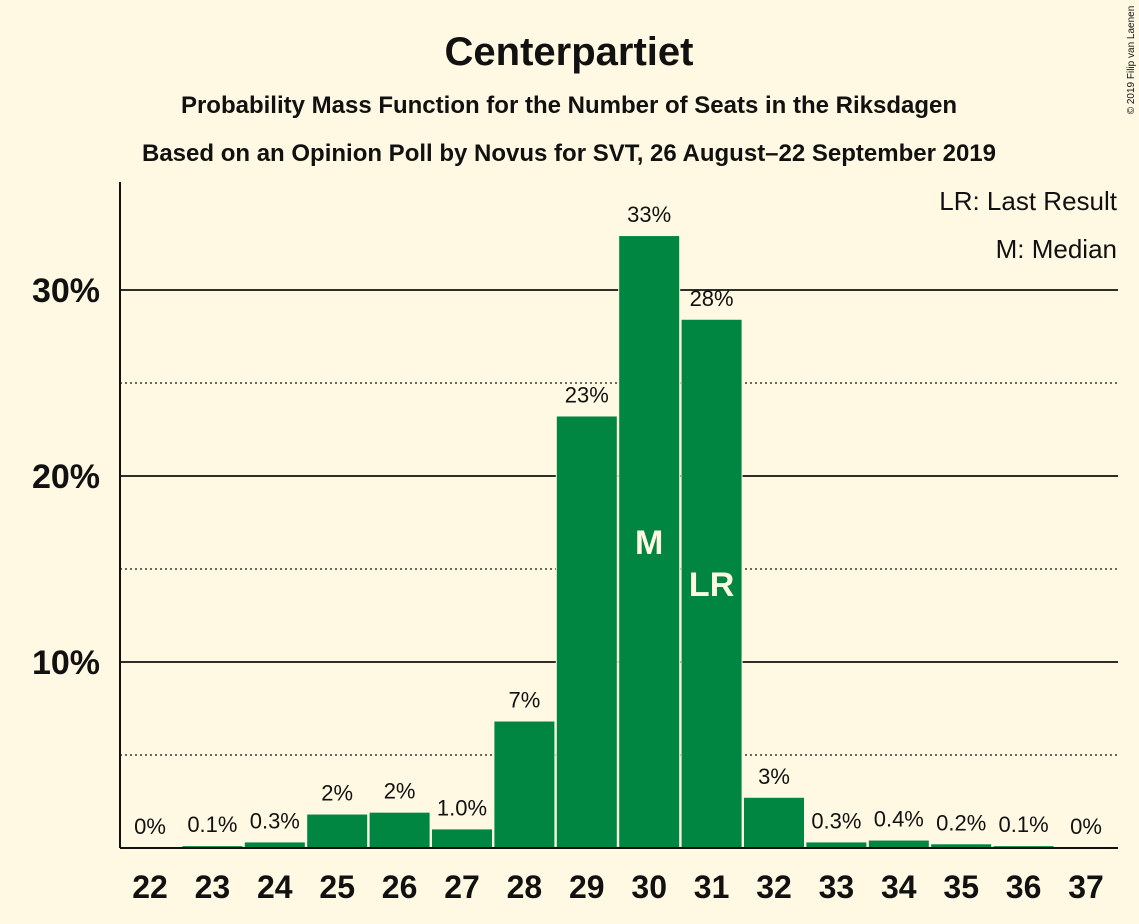 The image size is (1139, 924). I want to click on data-label-25: 2%, so click(337, 793).